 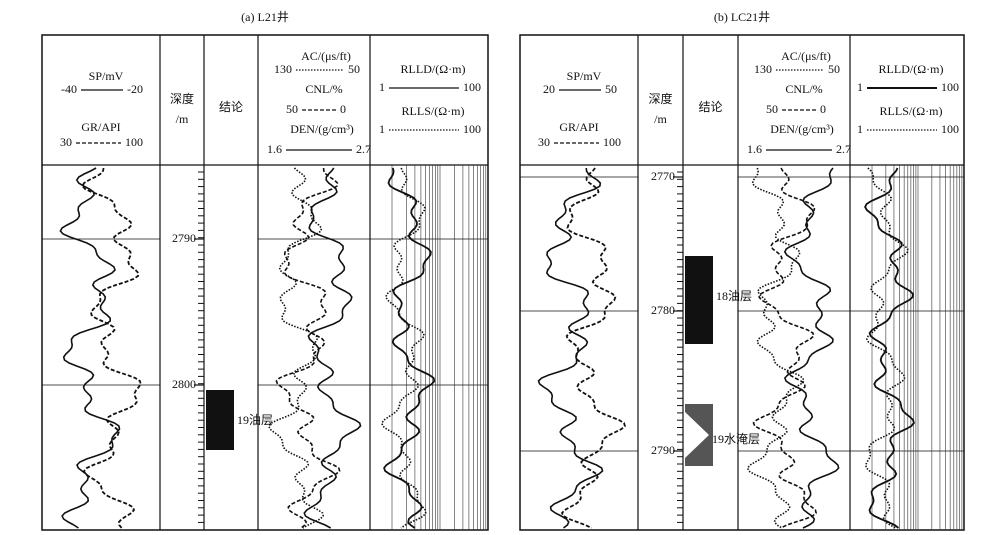 What do you see at coordinates (736, 439) in the screenshot?
I see `zone-label: 19水淹层` at bounding box center [736, 439].